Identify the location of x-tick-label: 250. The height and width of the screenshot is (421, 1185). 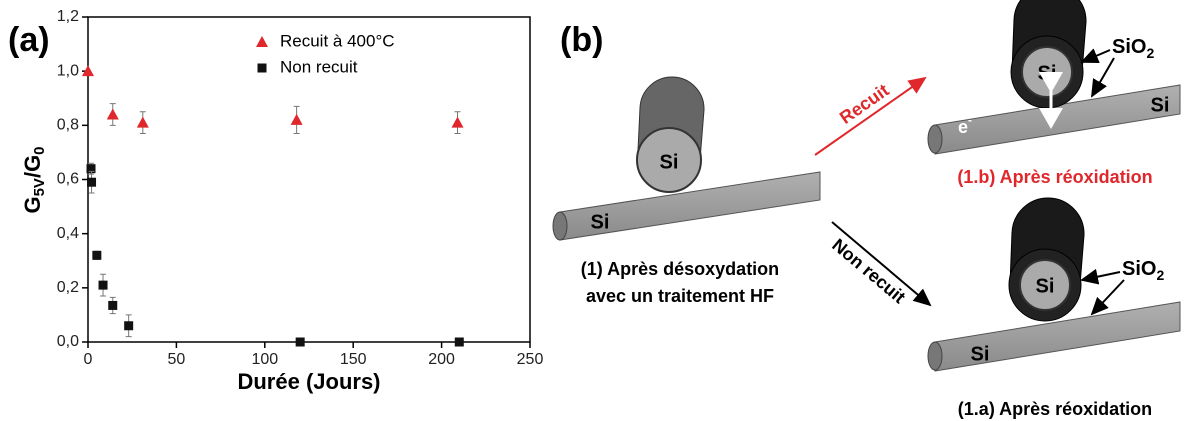
(530, 359).